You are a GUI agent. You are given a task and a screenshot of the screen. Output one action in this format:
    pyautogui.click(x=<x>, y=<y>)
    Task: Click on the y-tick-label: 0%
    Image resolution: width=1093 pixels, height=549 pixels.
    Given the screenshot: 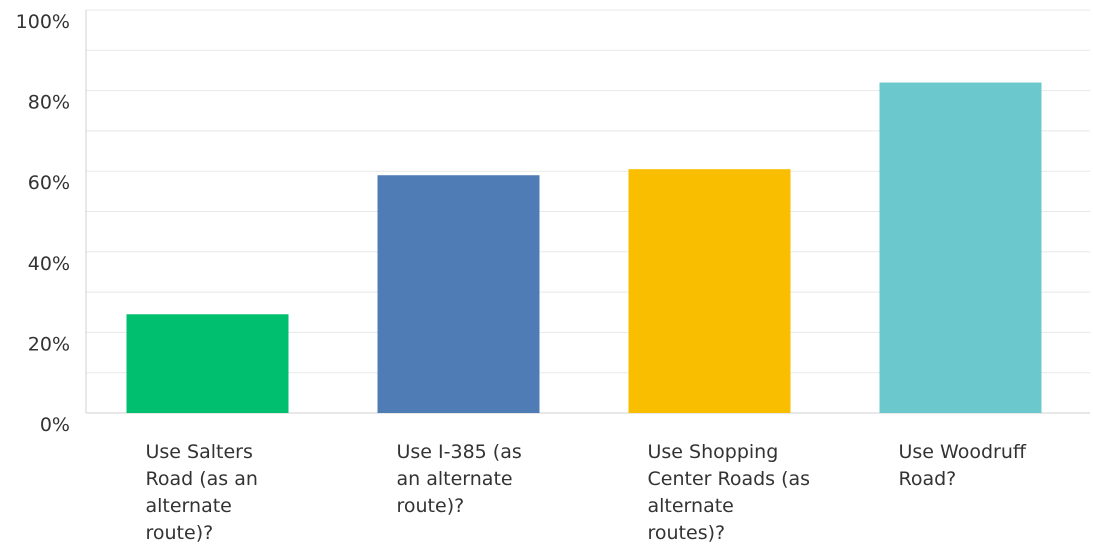 What is the action you would take?
    pyautogui.click(x=55, y=425)
    